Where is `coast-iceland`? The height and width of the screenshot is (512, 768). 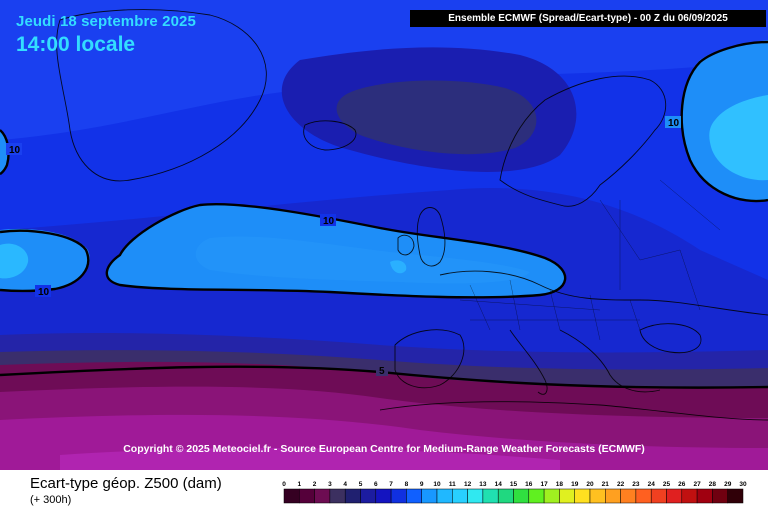
coast-iceland is located at coordinates (330, 135).